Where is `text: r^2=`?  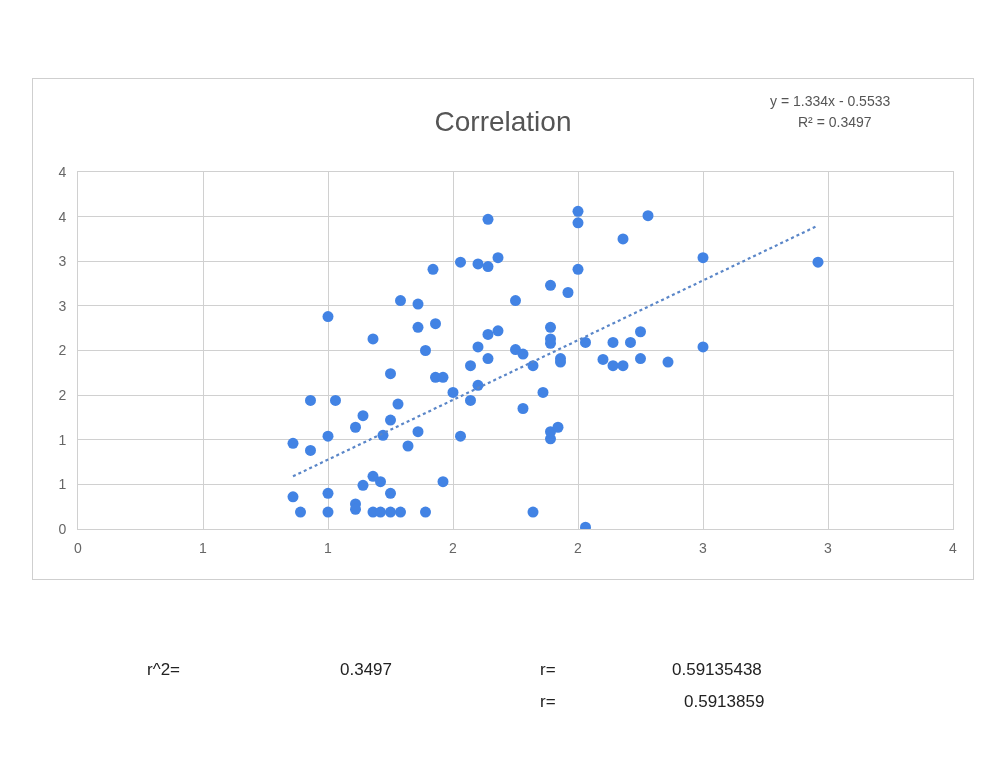
text: r^2= is located at coordinates (164, 670).